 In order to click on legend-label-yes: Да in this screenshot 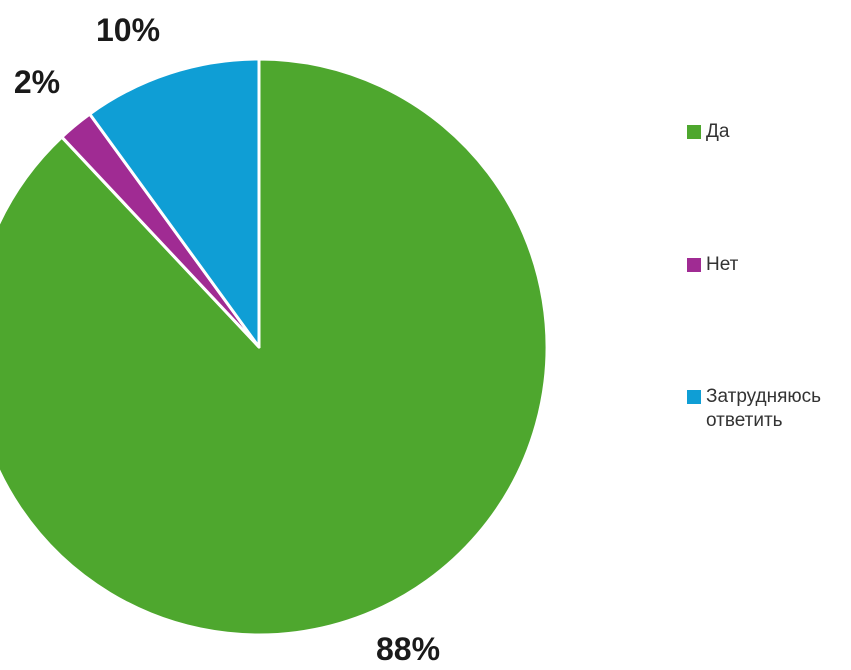, I will do `click(718, 131)`.